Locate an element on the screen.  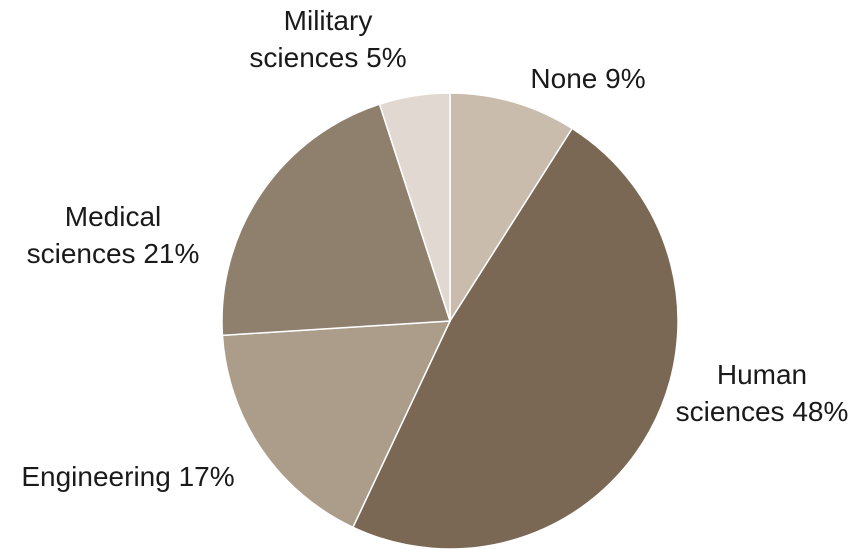
slice-label-line: sciences 5% is located at coordinates (327, 57).